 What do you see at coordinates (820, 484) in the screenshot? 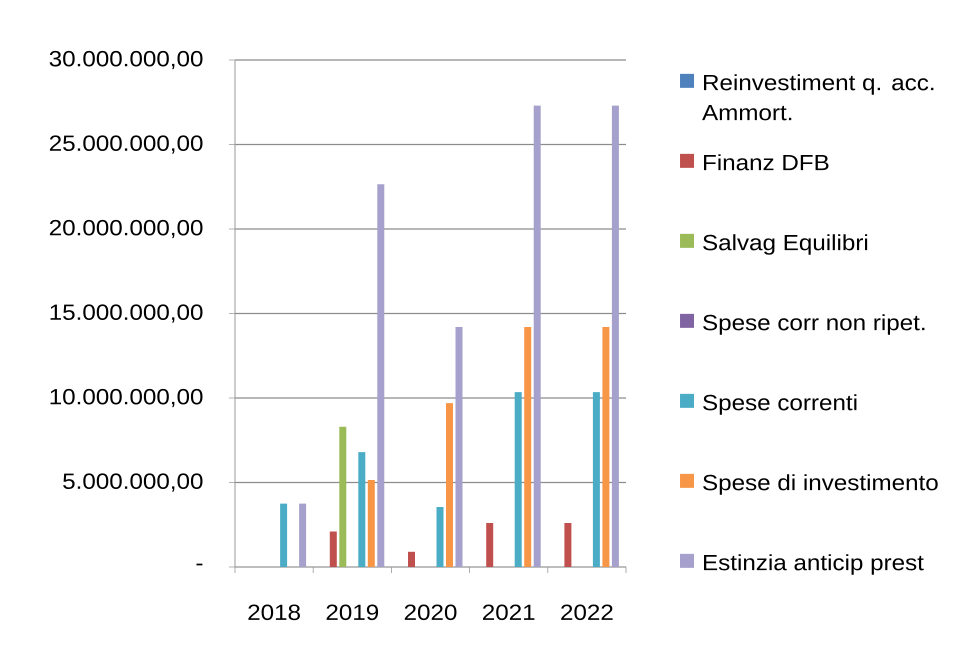
I see `legend-label: Spese di investimento` at bounding box center [820, 484].